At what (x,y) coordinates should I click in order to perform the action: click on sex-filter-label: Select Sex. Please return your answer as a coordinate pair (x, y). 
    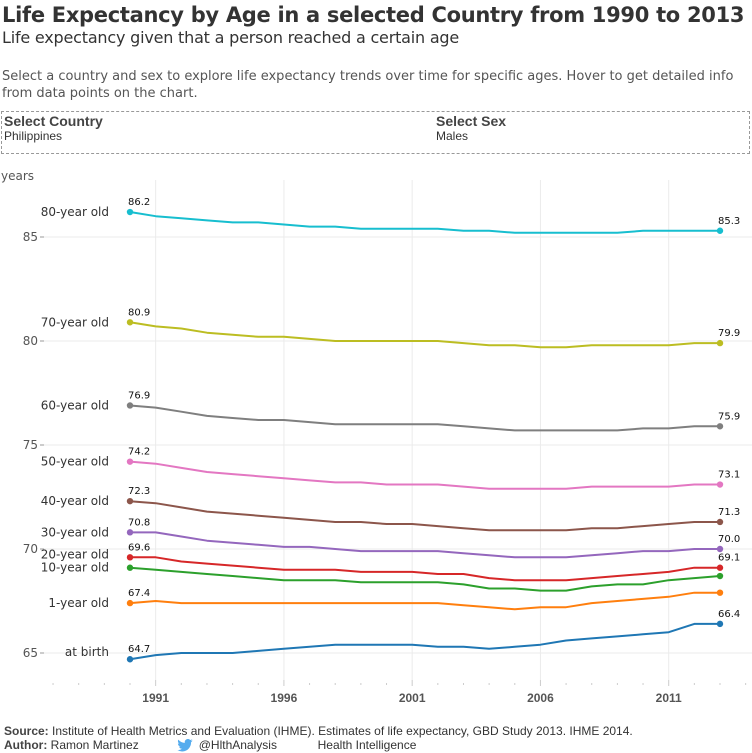
    Looking at the image, I should click on (471, 121).